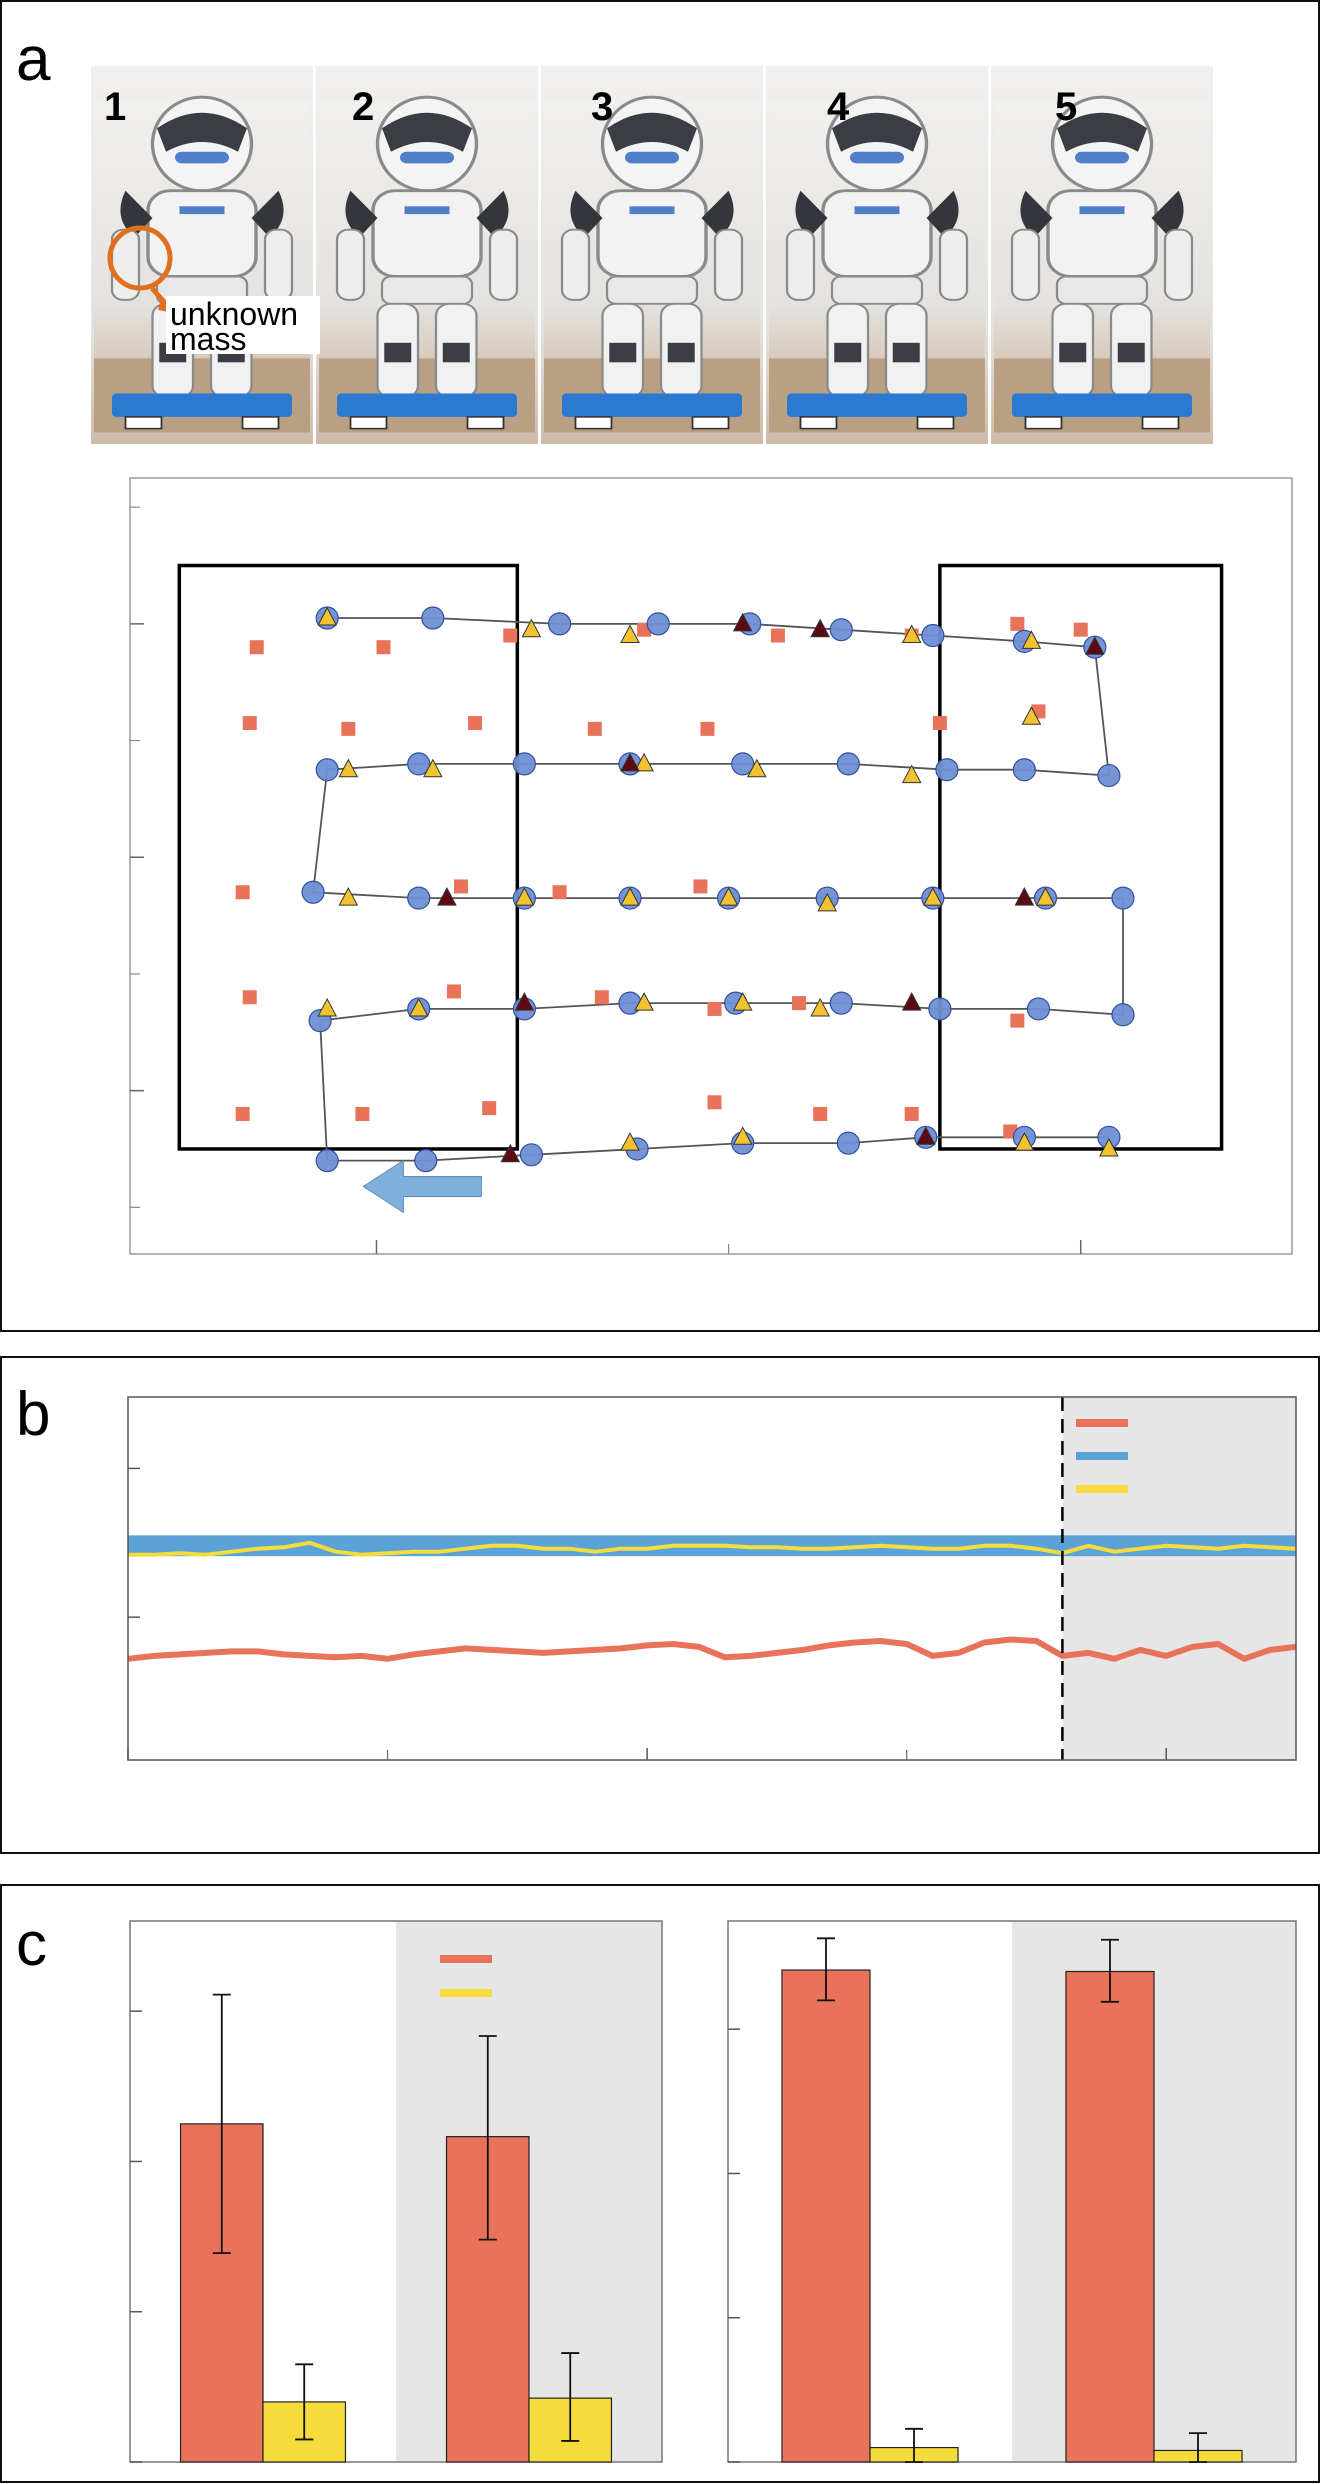 The image size is (1322, 2484). What do you see at coordinates (1110, 2216) in the screenshot?
I see `initial-guess-bar` at bounding box center [1110, 2216].